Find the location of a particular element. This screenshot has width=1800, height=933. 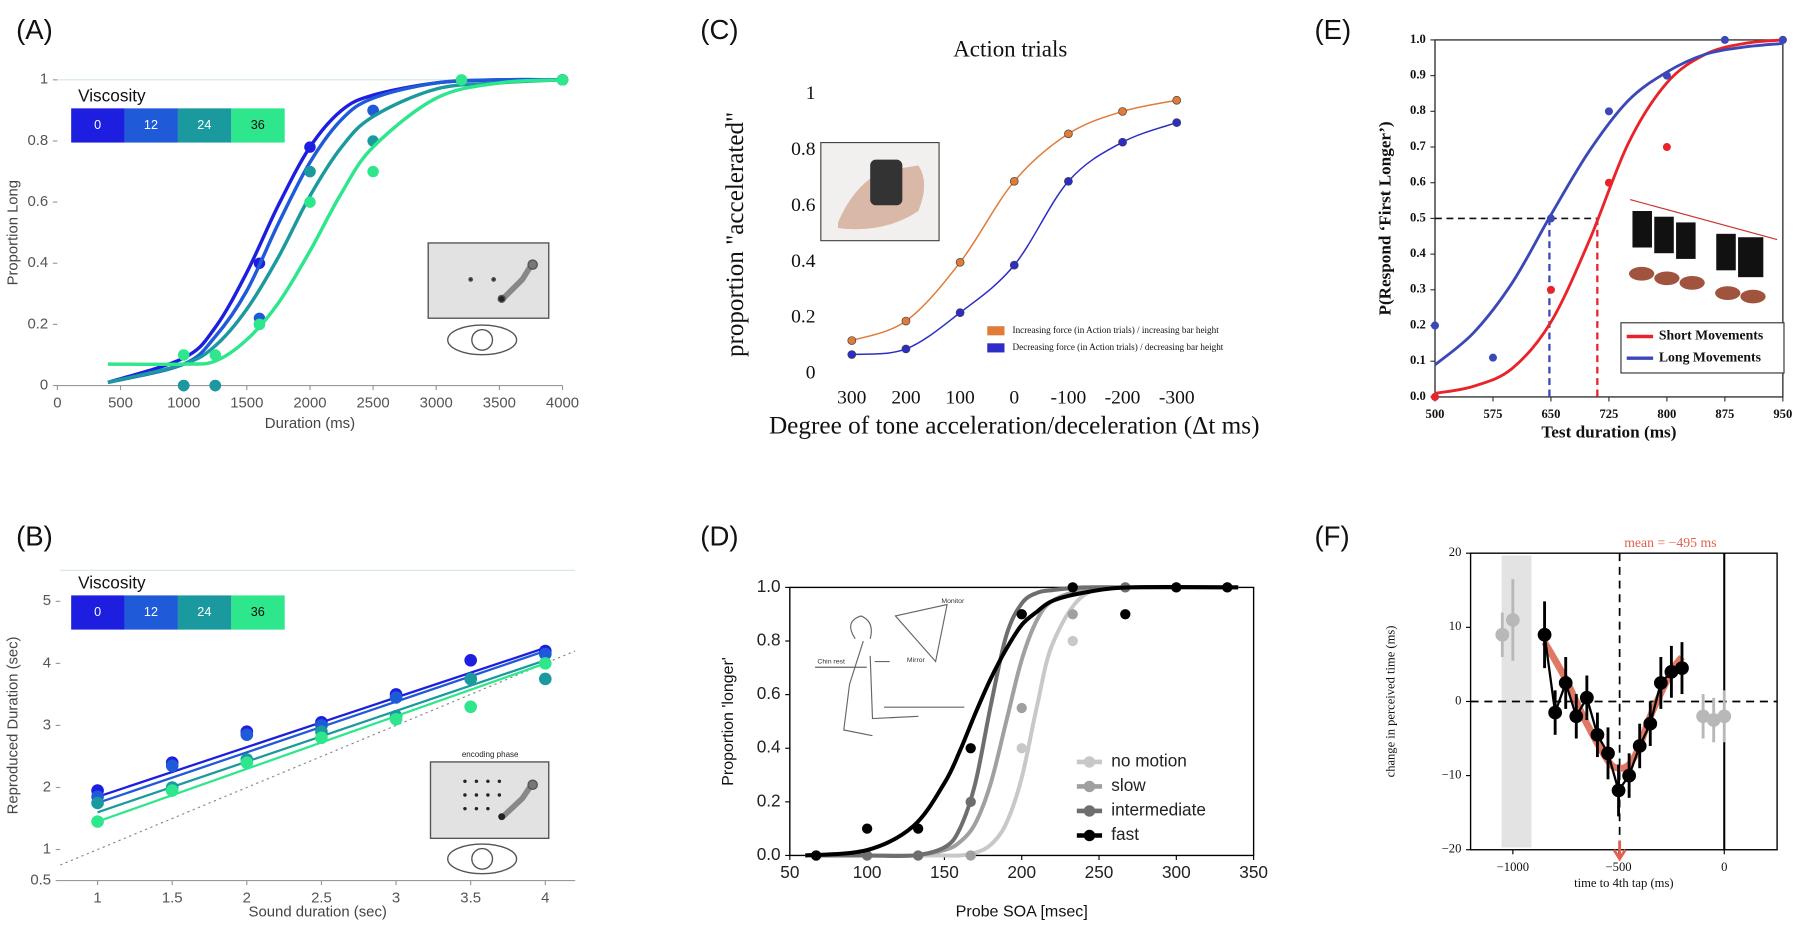

legend-label: 24 is located at coordinates (204, 612).